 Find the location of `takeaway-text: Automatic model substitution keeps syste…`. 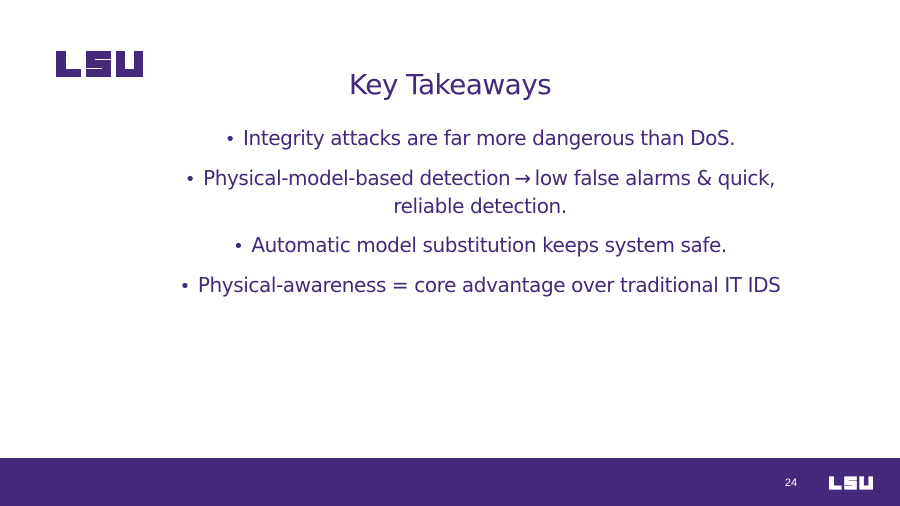

takeaway-text: Automatic model substitution keeps syste… is located at coordinates (489, 245).